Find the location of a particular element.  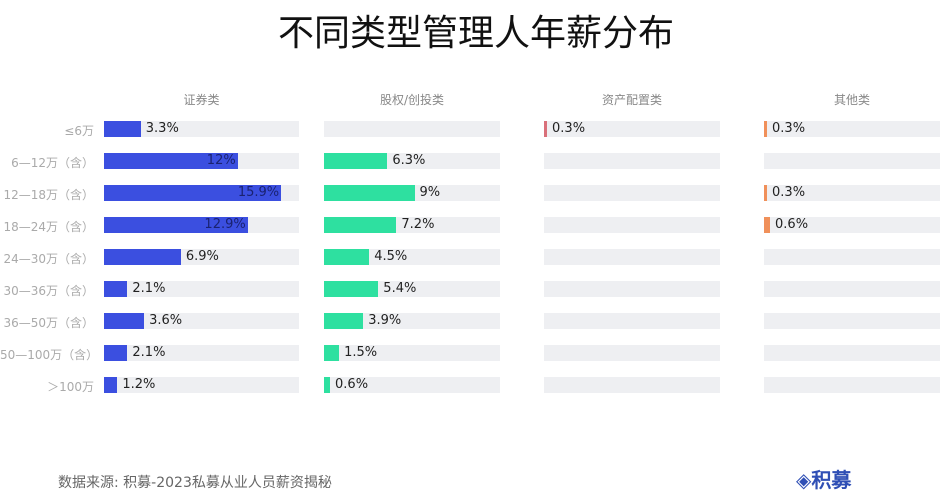

data-label: 3.3% is located at coordinates (162, 128).